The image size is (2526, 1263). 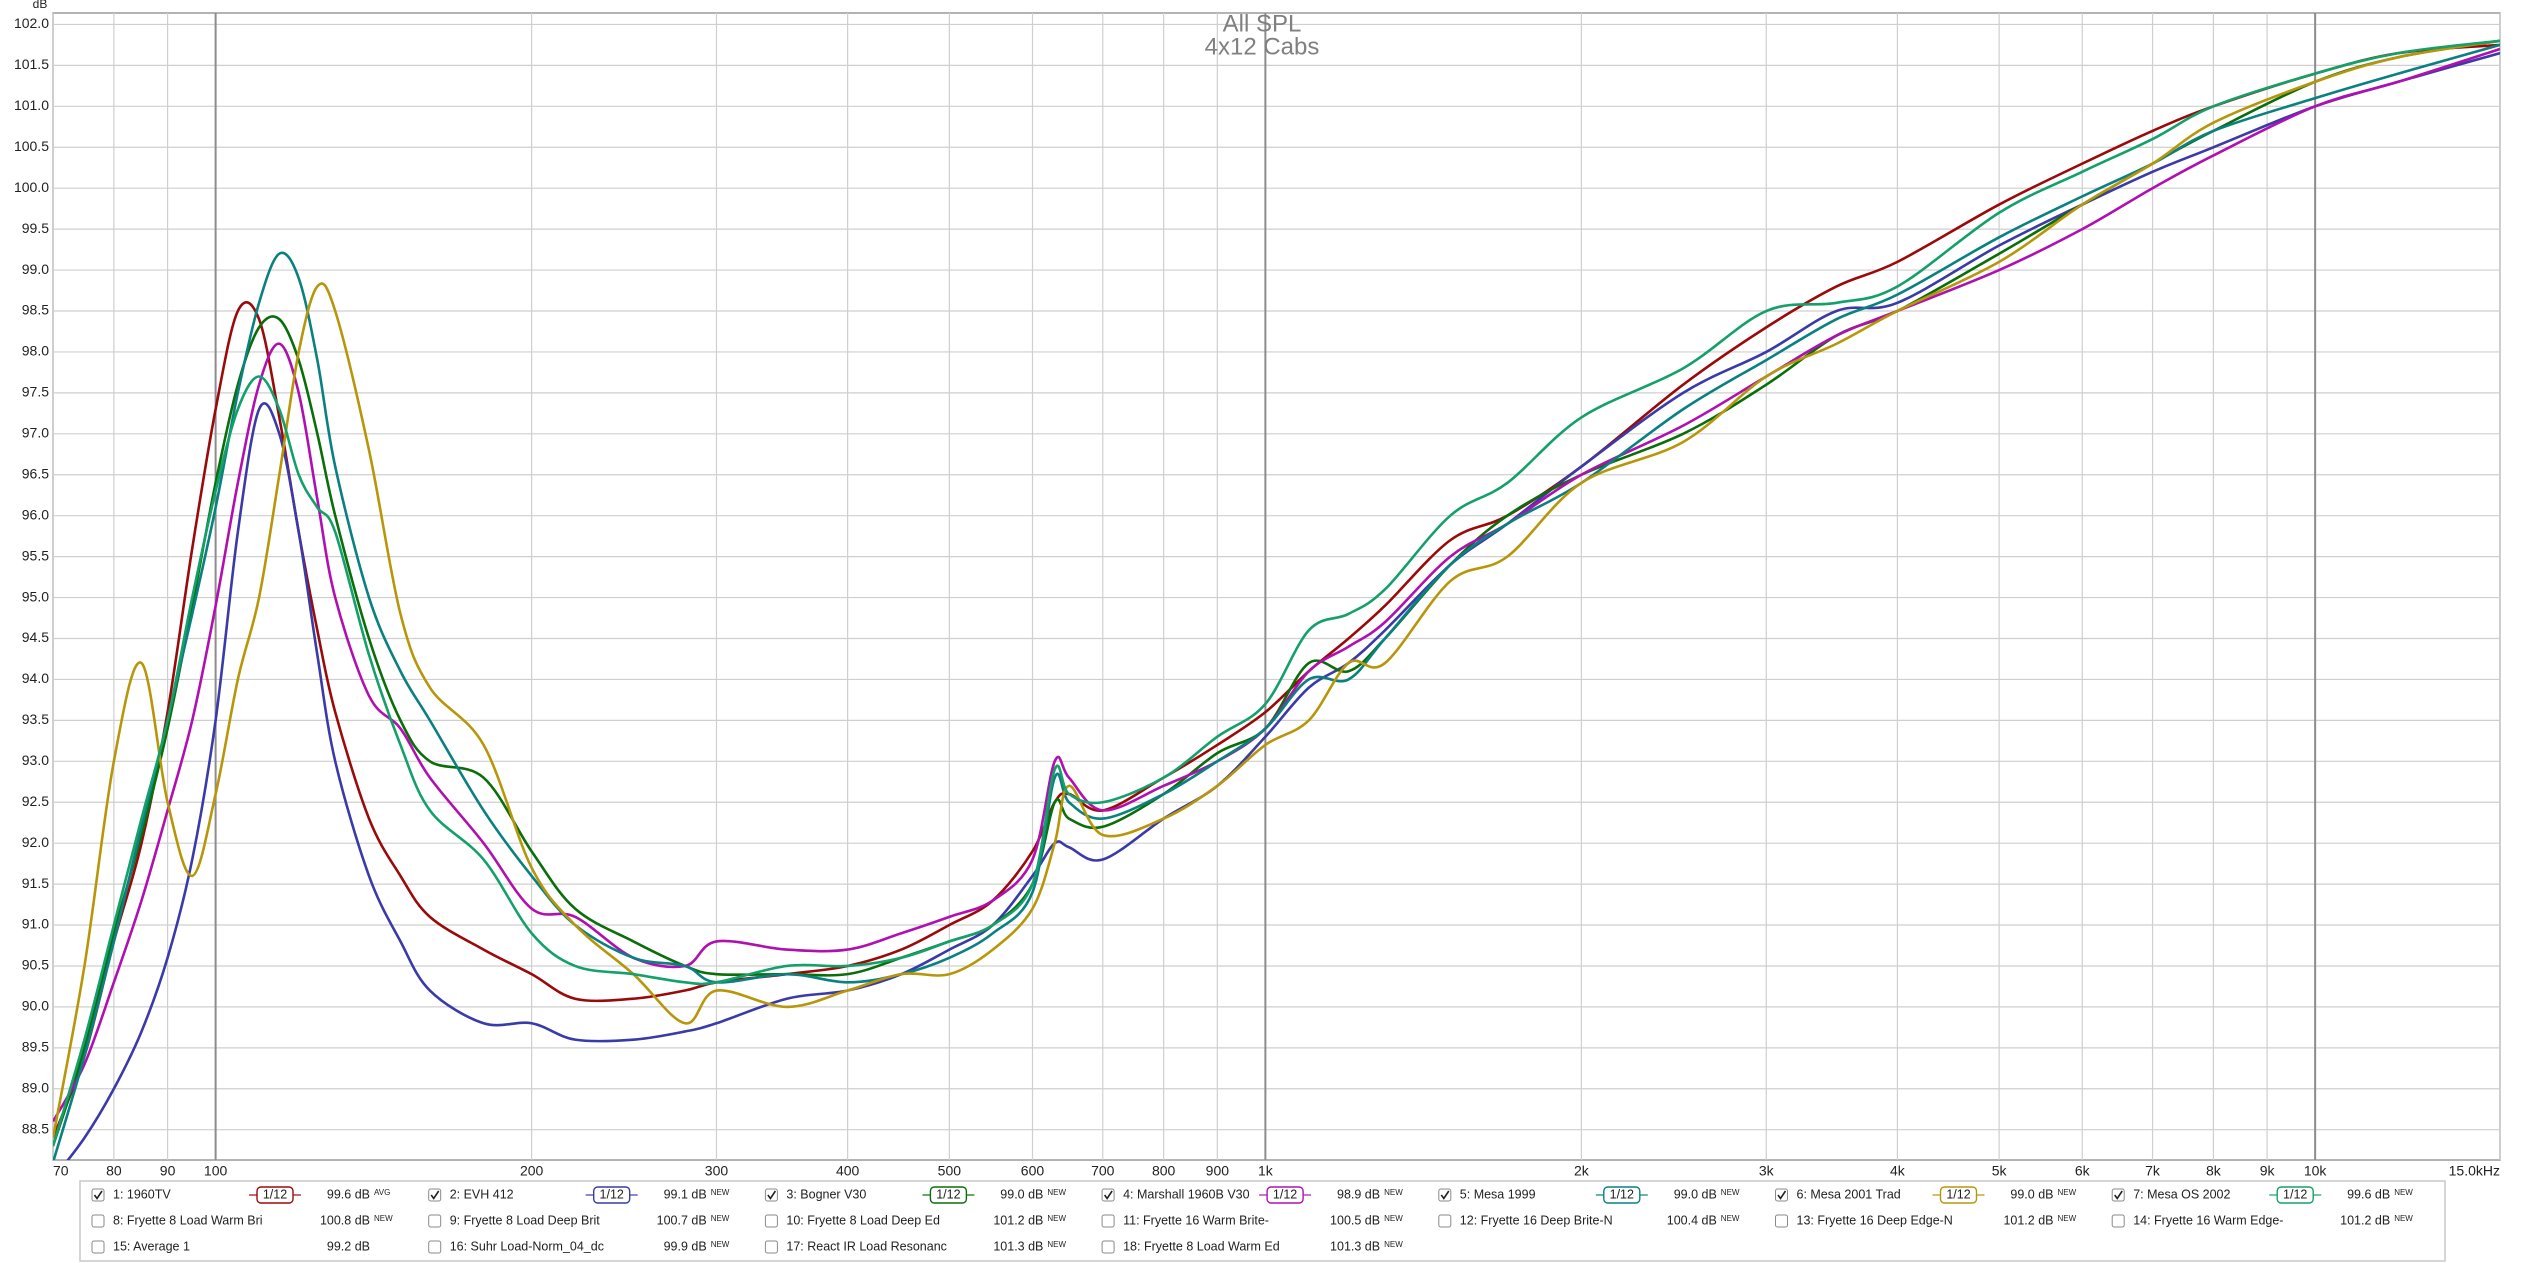 I want to click on legend-entry: 6: Mesa 2001 Trad 1/12 99.0 dB NEW, so click(x=1926, y=1195).